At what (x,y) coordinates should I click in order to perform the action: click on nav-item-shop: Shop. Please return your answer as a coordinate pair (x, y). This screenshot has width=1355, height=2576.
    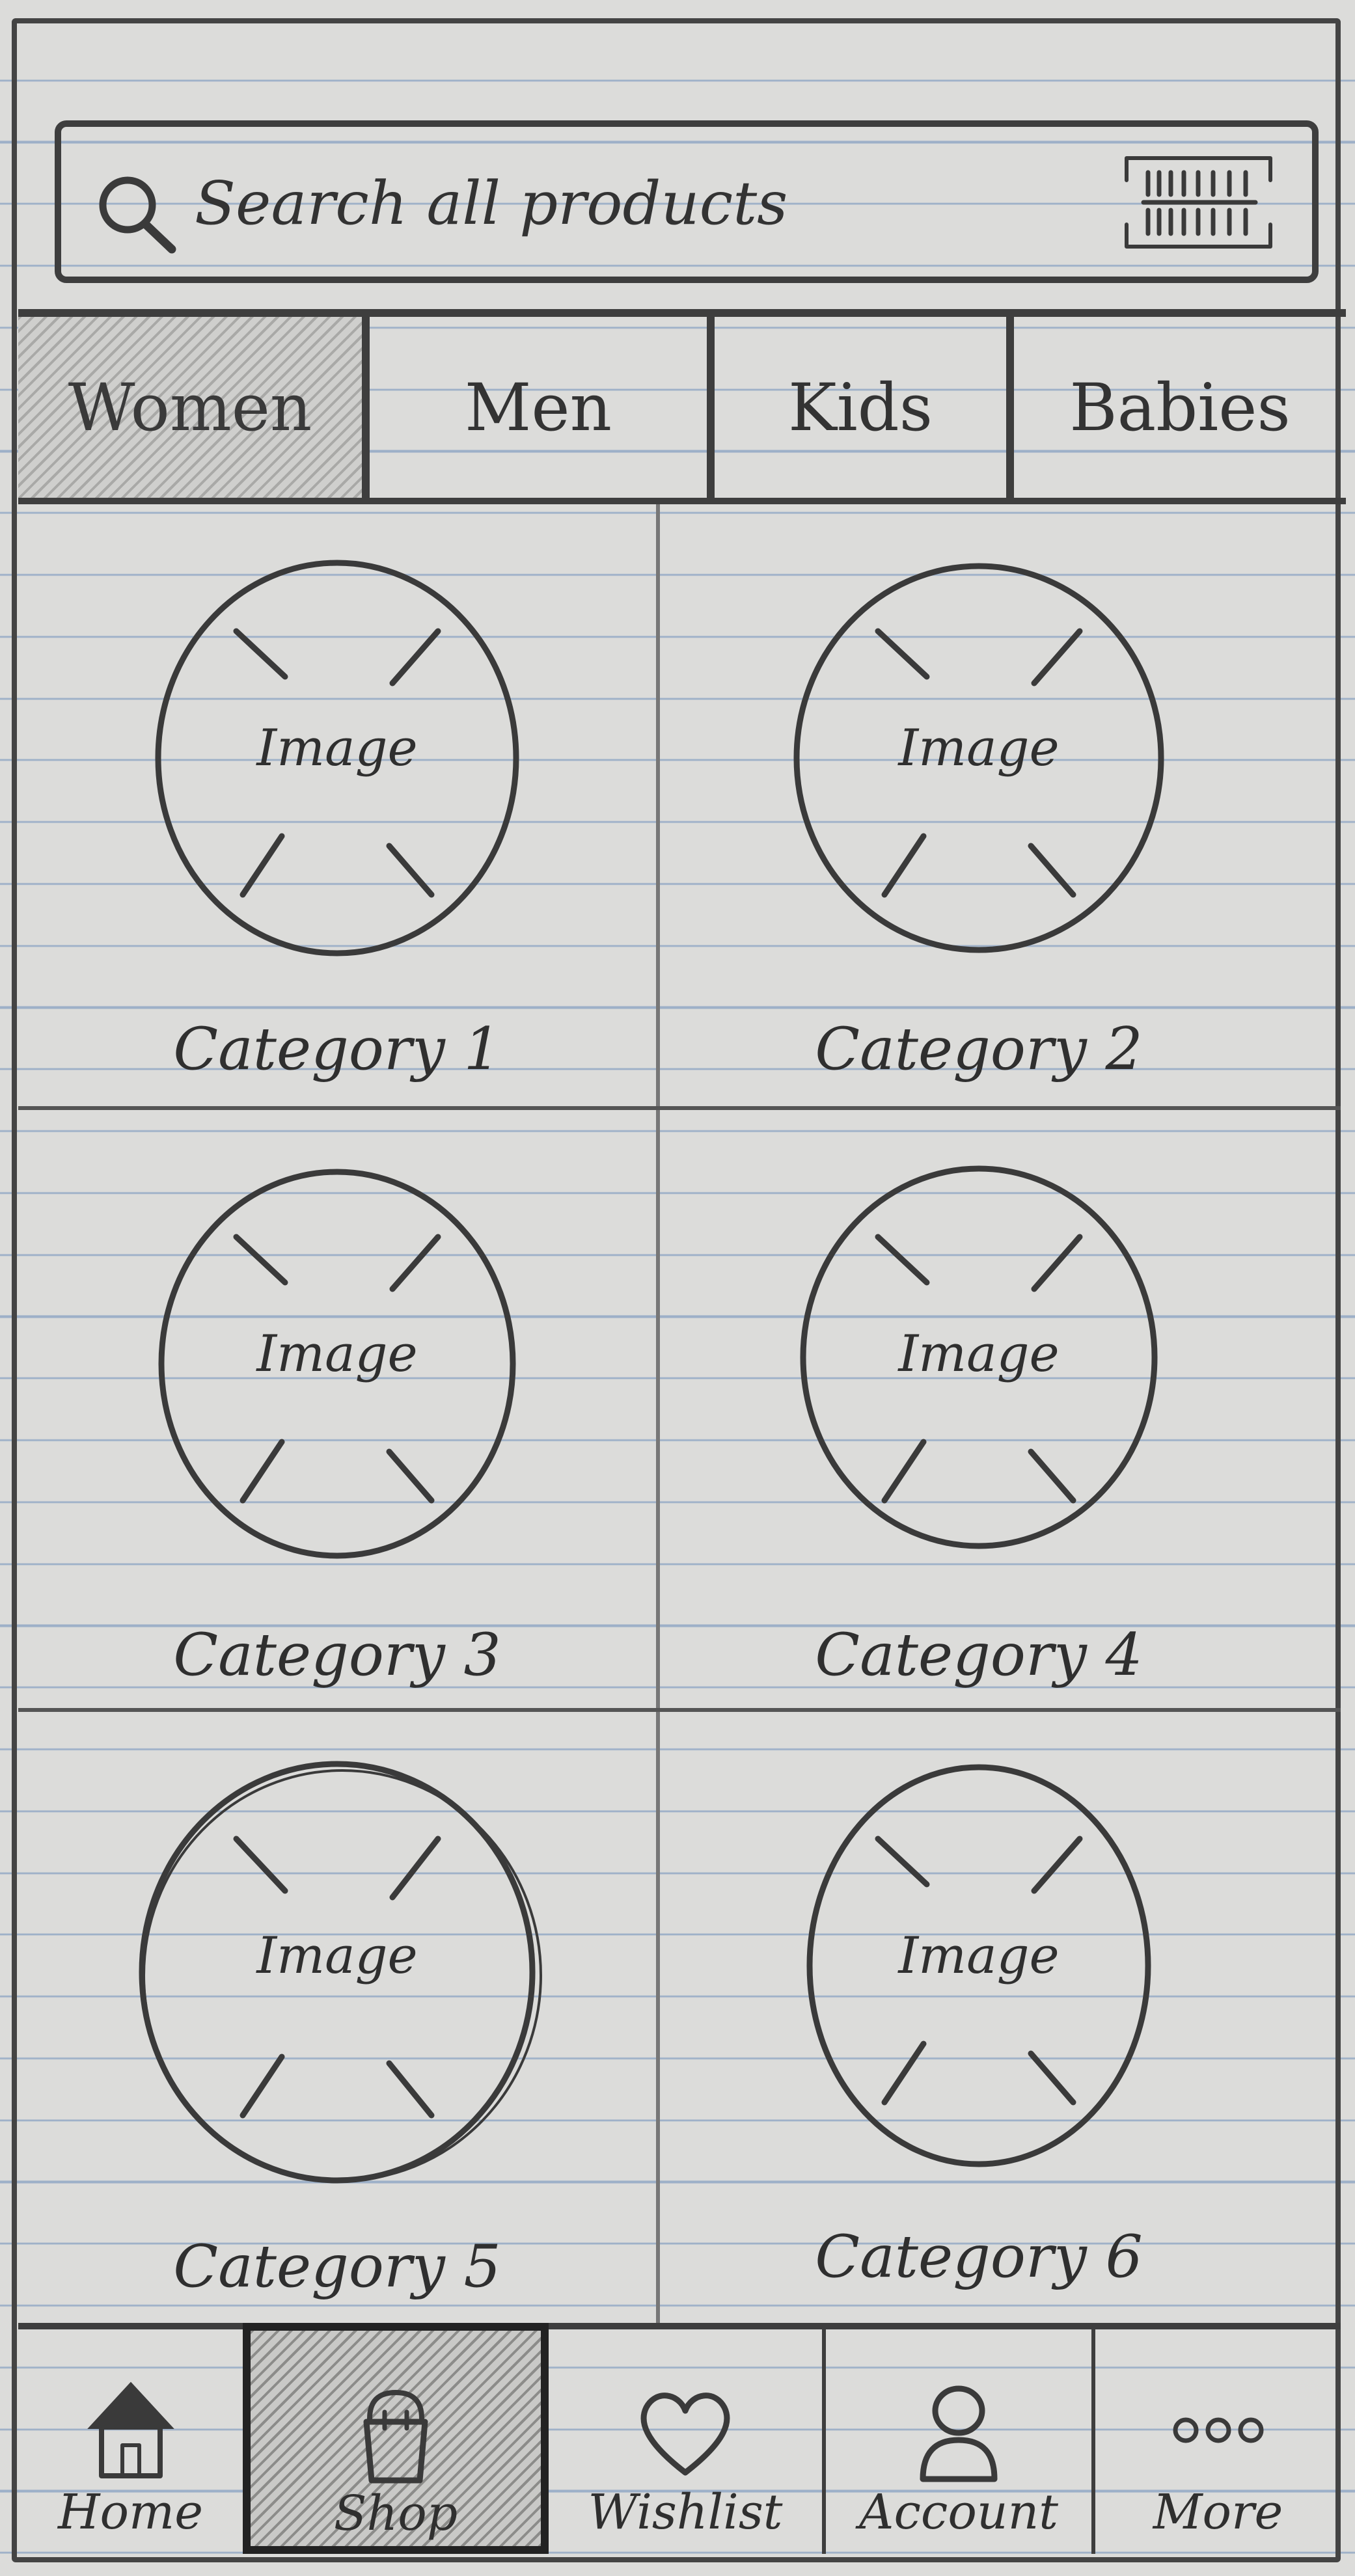
    Looking at the image, I should click on (396, 2438).